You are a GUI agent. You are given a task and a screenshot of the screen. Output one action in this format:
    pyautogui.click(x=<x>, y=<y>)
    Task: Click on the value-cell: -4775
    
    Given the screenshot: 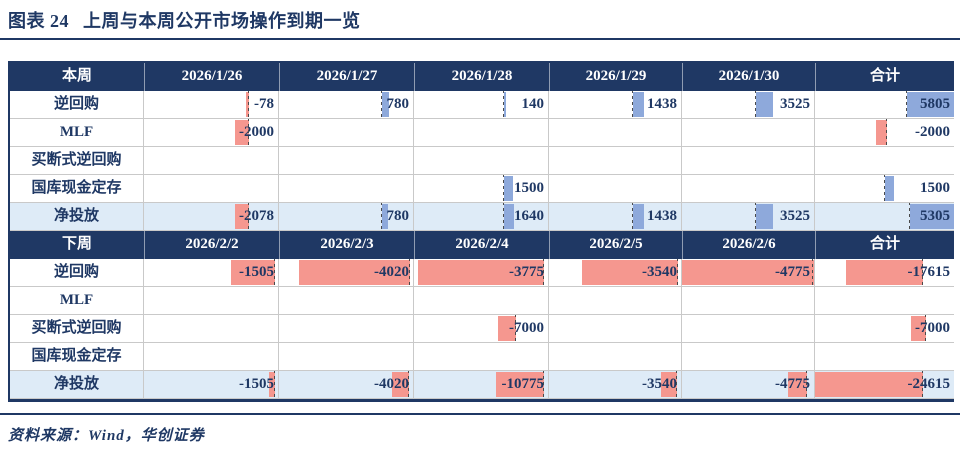 What is the action you would take?
    pyautogui.click(x=748, y=273)
    